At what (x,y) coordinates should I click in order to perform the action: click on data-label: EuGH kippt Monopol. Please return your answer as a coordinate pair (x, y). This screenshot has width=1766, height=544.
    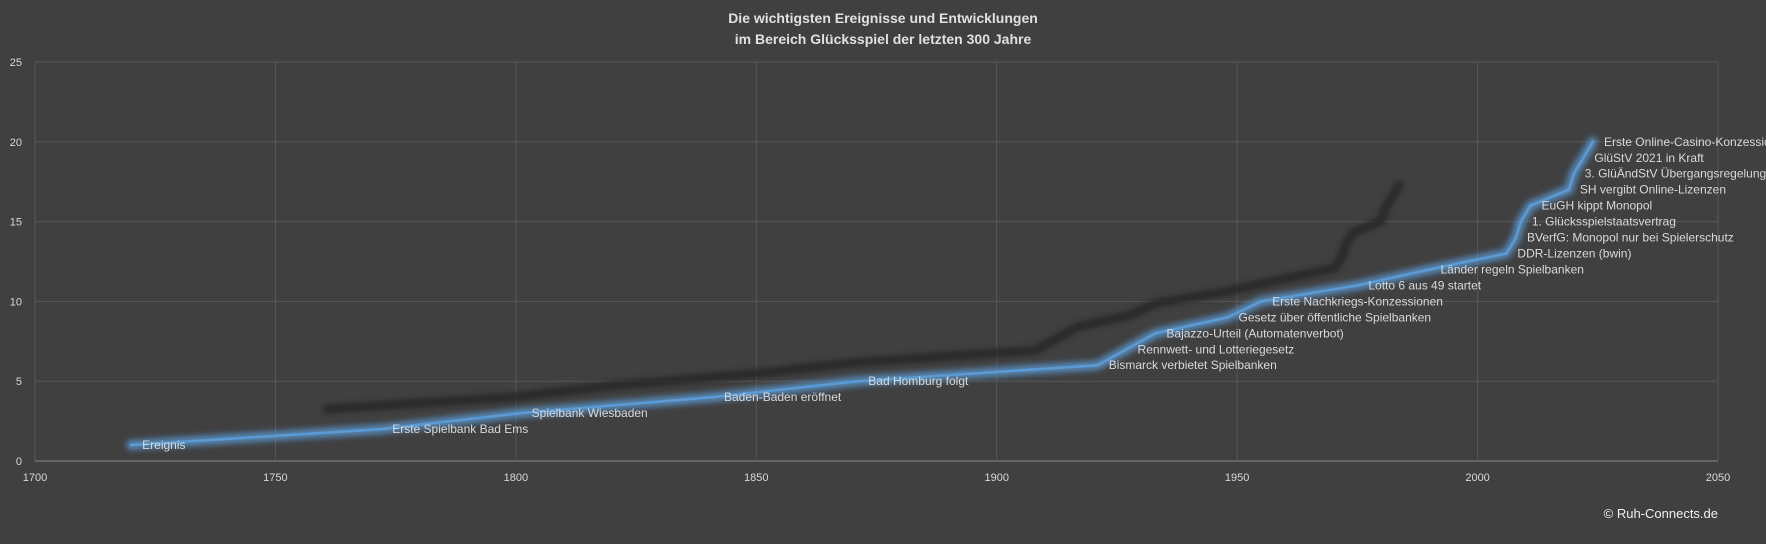
    Looking at the image, I should click on (1596, 206).